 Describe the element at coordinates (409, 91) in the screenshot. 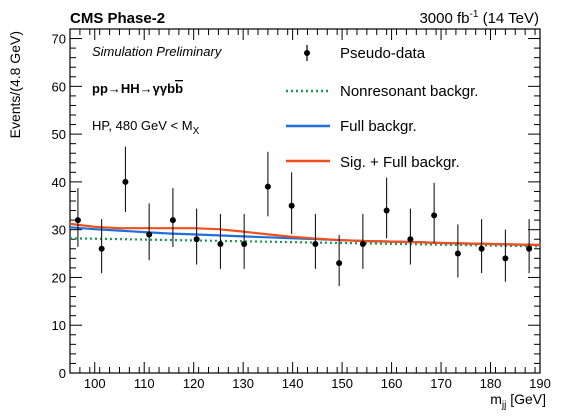

I see `legend-label-nonresonant: Nonresonant backgr.` at that location.